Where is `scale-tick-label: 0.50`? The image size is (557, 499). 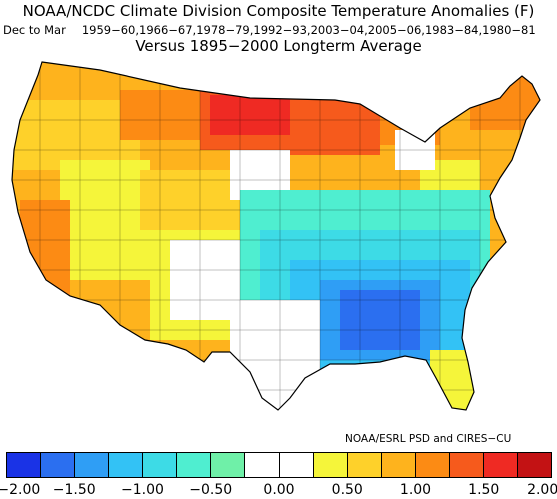
scale-tick-label: 0.50 is located at coordinates (347, 490).